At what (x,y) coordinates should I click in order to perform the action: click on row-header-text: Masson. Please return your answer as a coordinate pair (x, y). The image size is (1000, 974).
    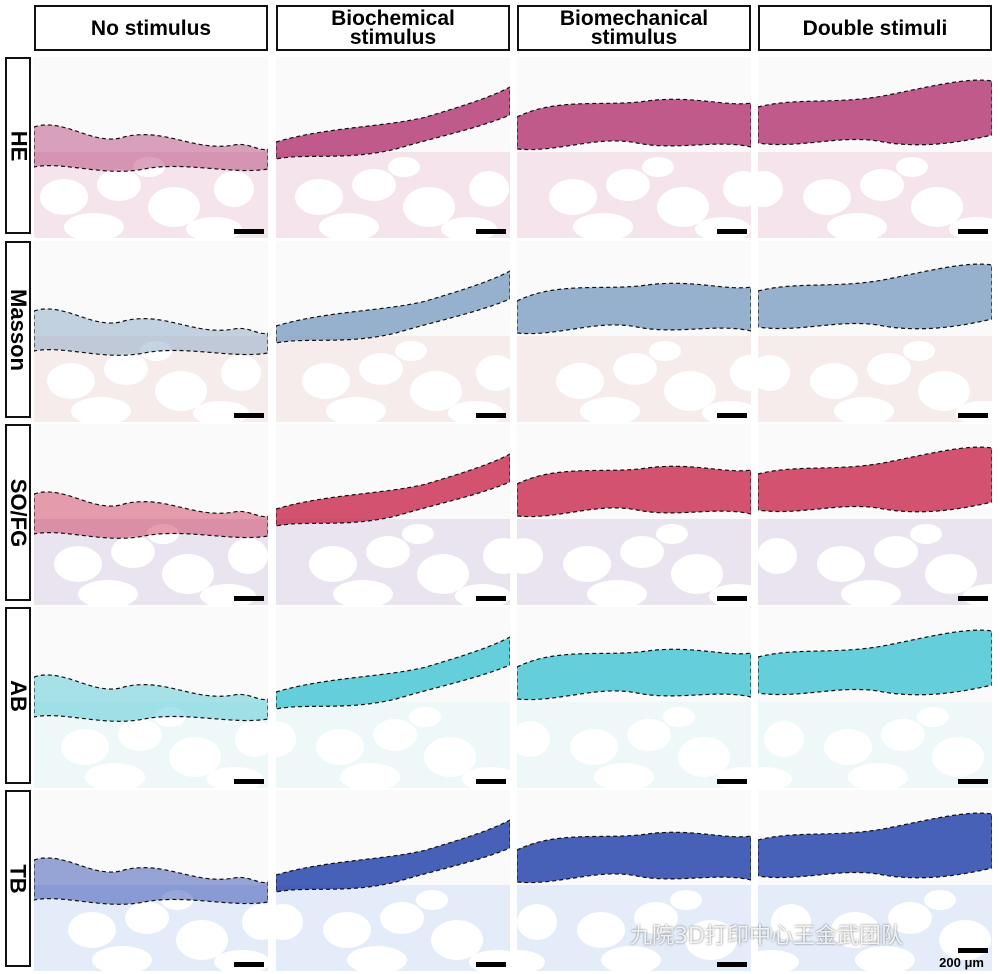
    Looking at the image, I should click on (19, 329).